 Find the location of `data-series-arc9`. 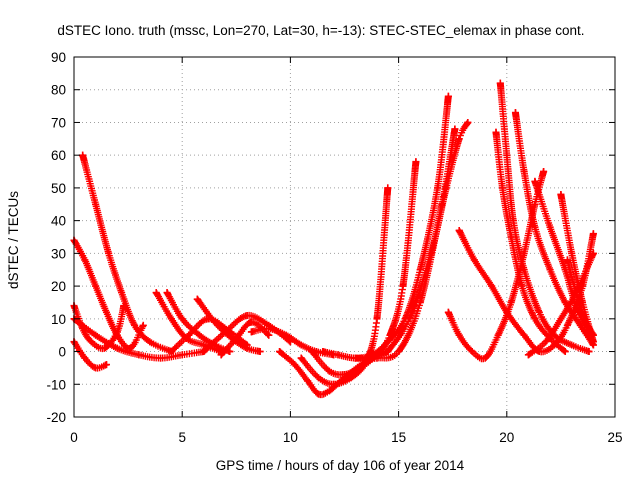

data-series-arc9 is located at coordinates (228, 325).